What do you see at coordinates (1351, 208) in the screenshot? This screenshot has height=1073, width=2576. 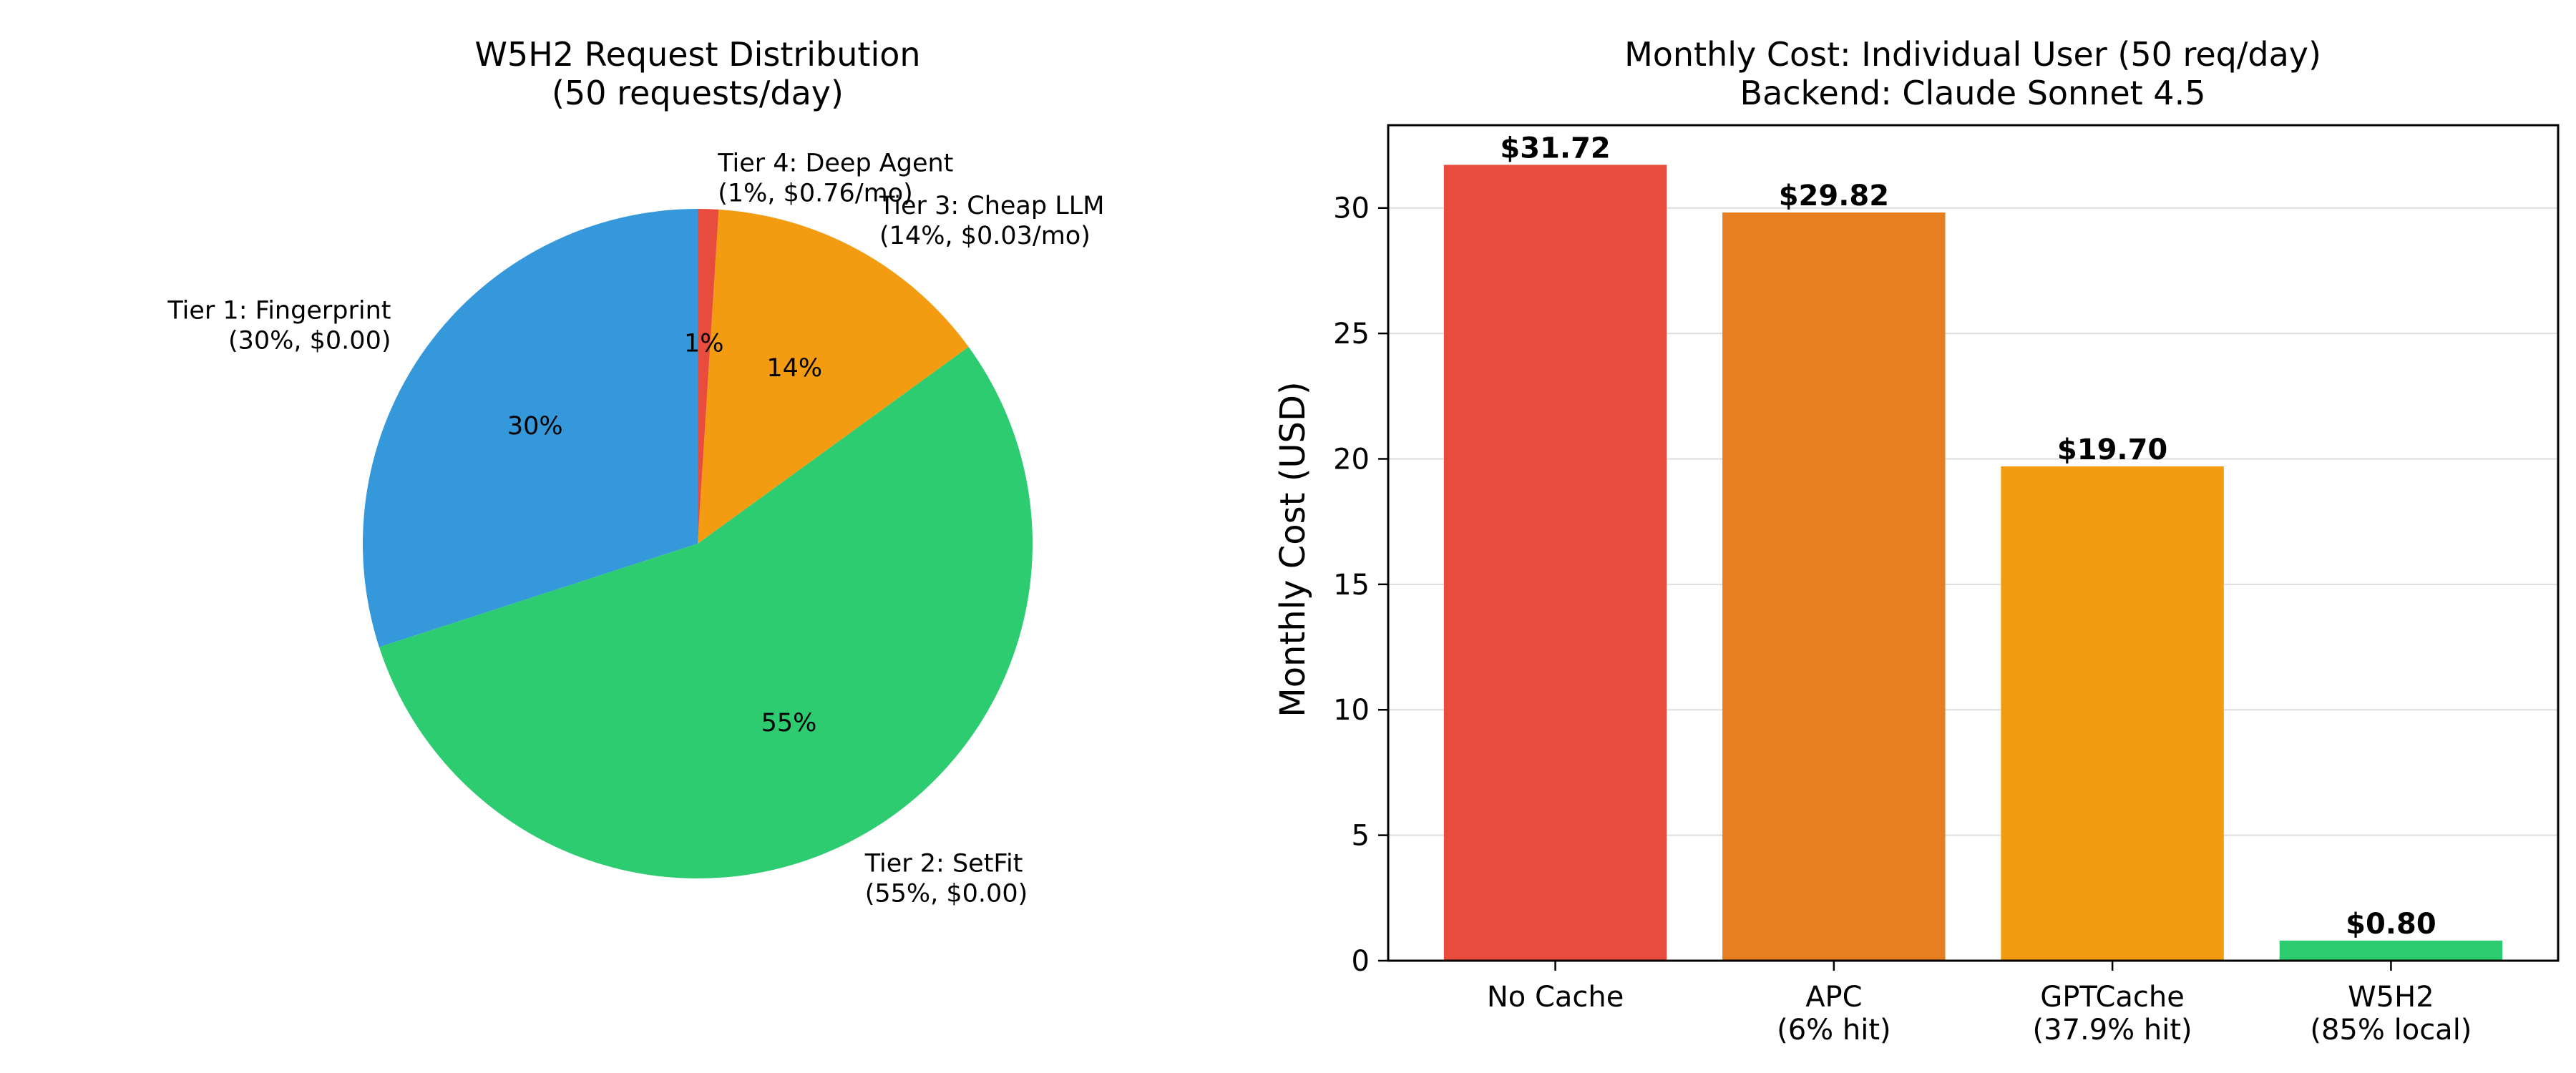 I see `y-tick-label: 30` at bounding box center [1351, 208].